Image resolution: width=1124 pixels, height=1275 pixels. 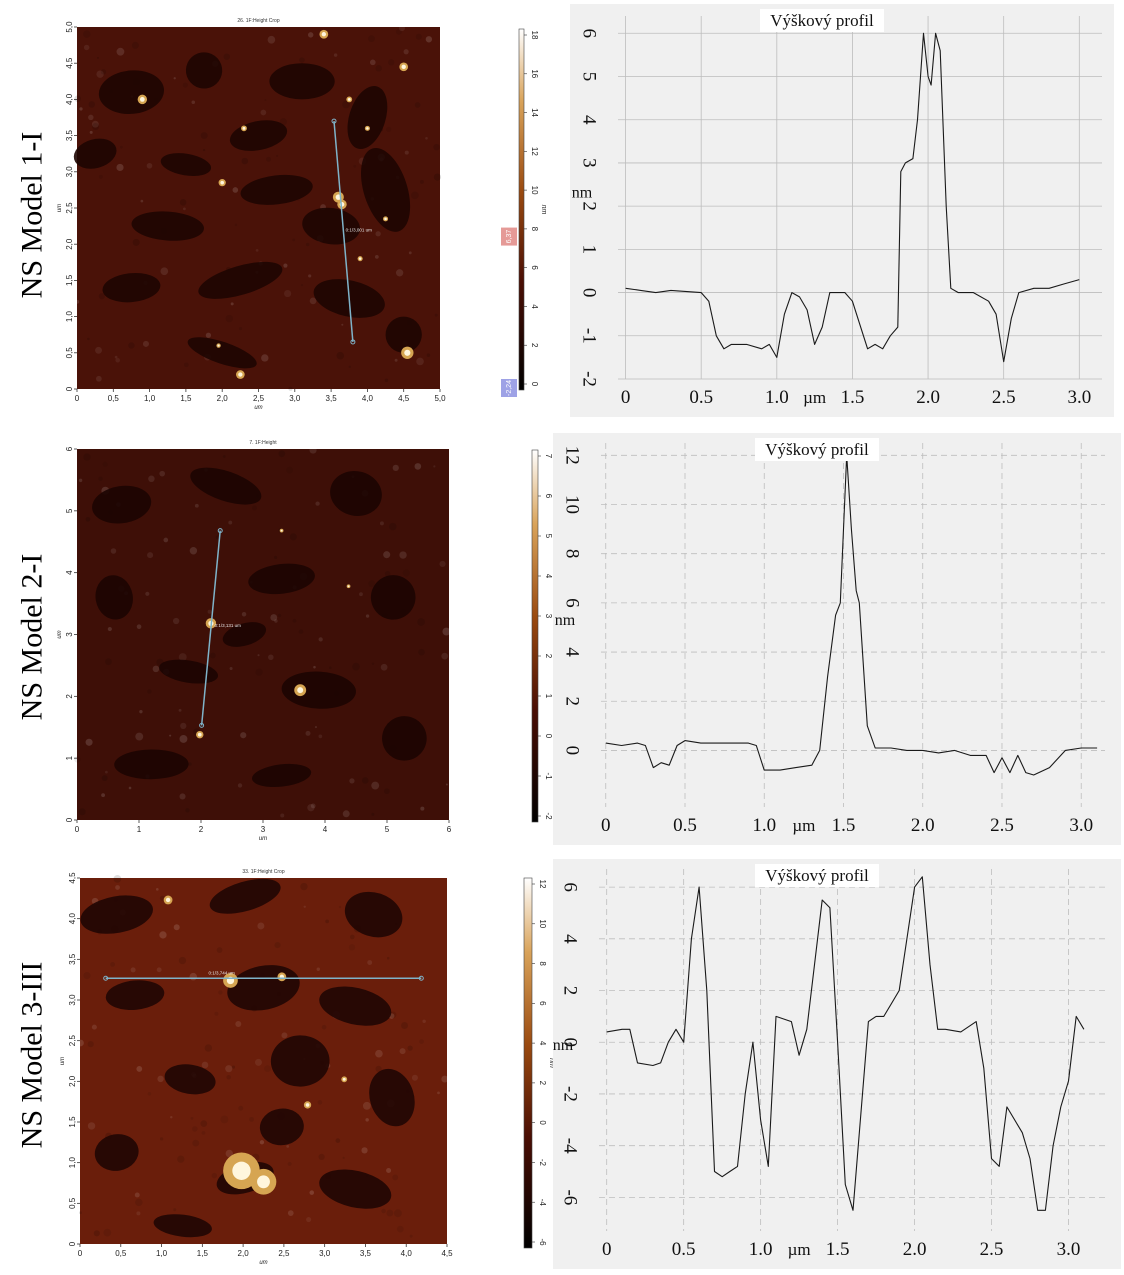 What do you see at coordinates (928, 397) in the screenshot?
I see `x-tick-label: 2.0` at bounding box center [928, 397].